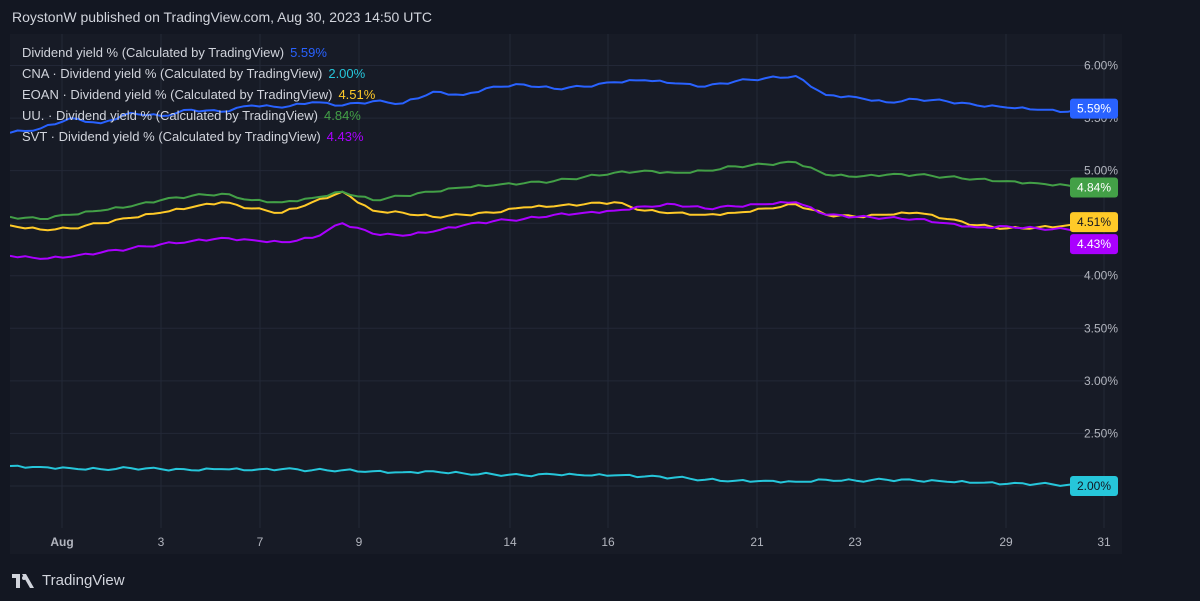 The width and height of the screenshot is (1200, 601). I want to click on x-tick-label: 23, so click(855, 542).